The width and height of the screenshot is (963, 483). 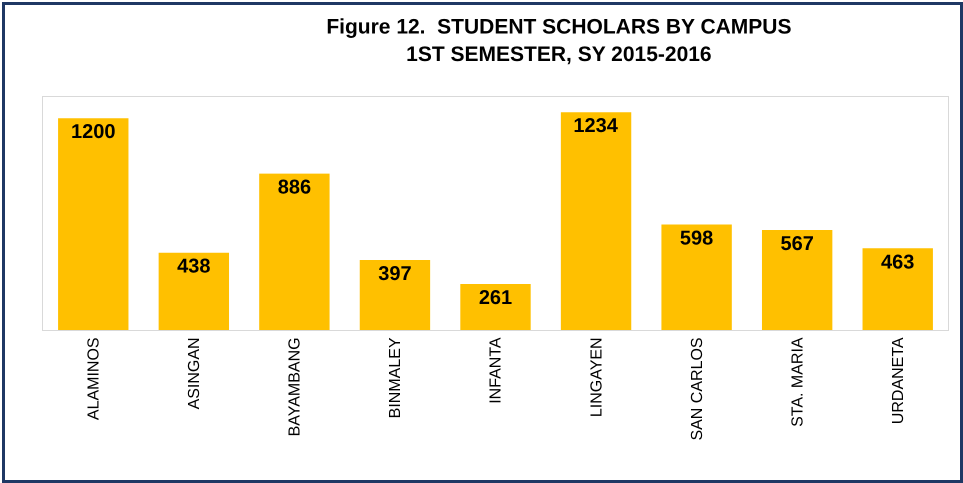 What do you see at coordinates (295, 386) in the screenshot?
I see `x-tick-label: BAYAMBANG` at bounding box center [295, 386].